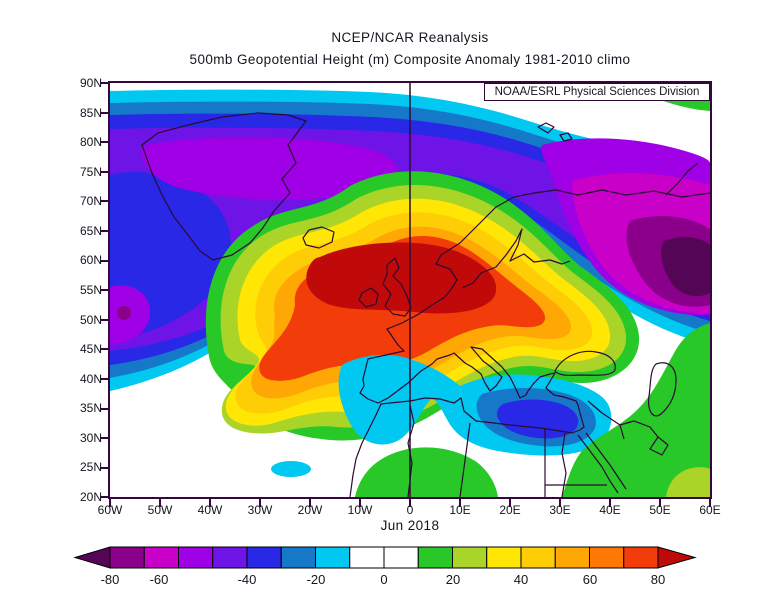 Image resolution: width=770 pixels, height=596 pixels. I want to click on lat-label: 50N, so click(90, 320).